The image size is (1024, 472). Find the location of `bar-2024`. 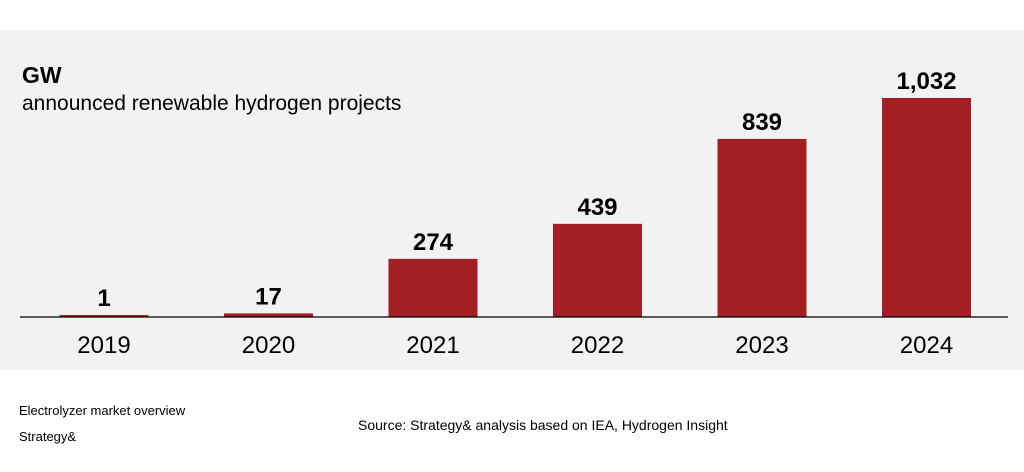

bar-2024 is located at coordinates (926, 207).